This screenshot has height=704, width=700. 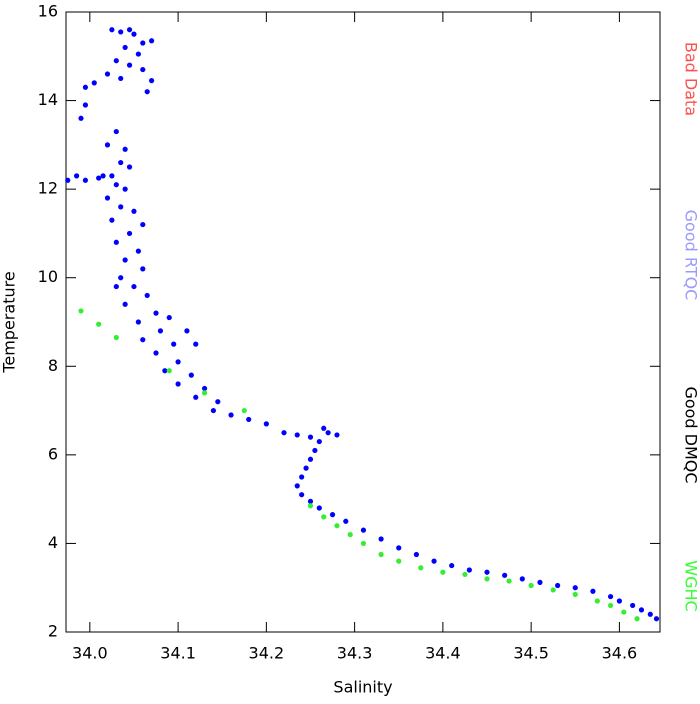 What do you see at coordinates (691, 585) in the screenshot?
I see `legend-entry: WGHC` at bounding box center [691, 585].